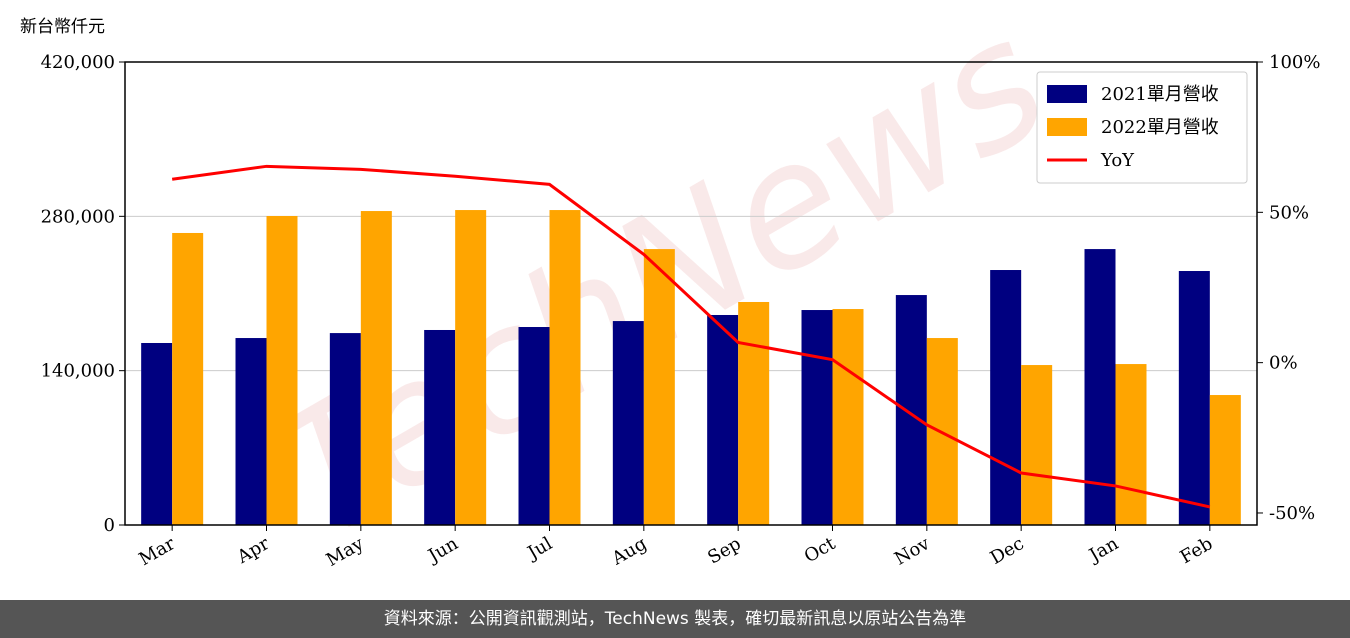  What do you see at coordinates (157, 551) in the screenshot?
I see `x-tick-label: Mar` at bounding box center [157, 551].